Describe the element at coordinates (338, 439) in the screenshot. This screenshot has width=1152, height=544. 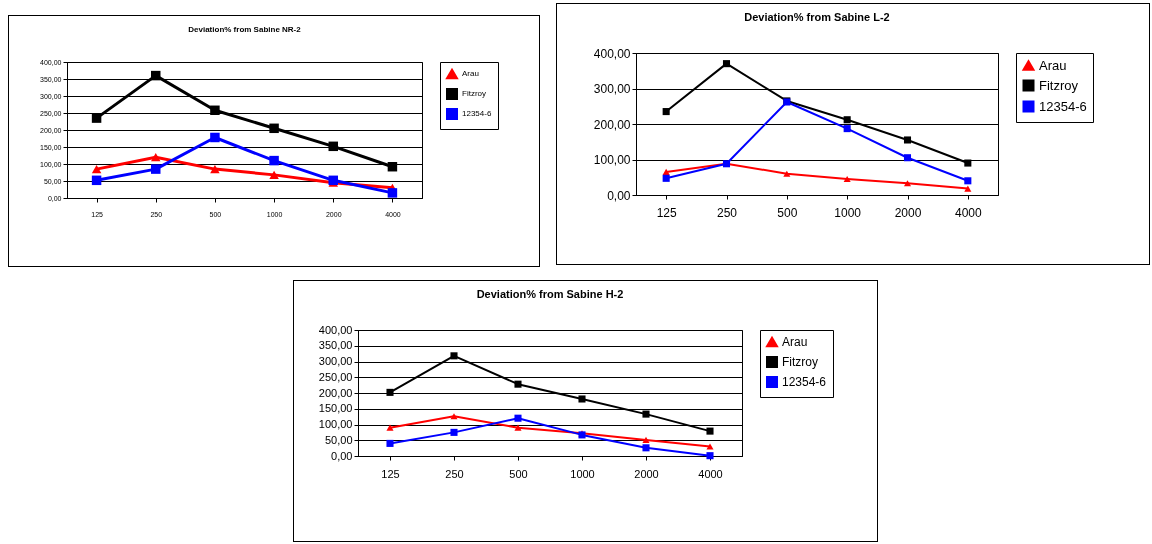
I see `y-tick-label: 50,00` at that location.